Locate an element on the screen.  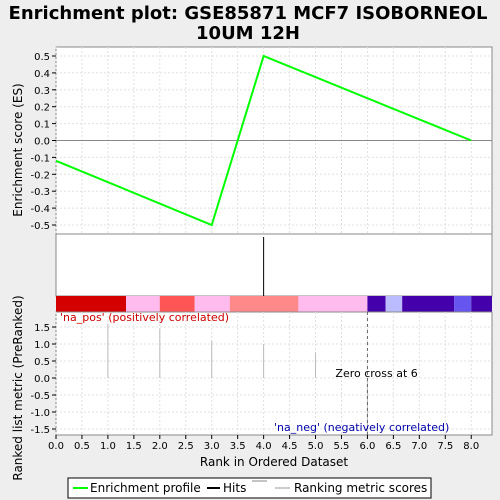
es-y-ticks: 0.5 0.4 0.3 0.2 0.1 0.0 -0.1 -0.2 -0.3 -0.4 -0.5 is located at coordinates (43, 142).